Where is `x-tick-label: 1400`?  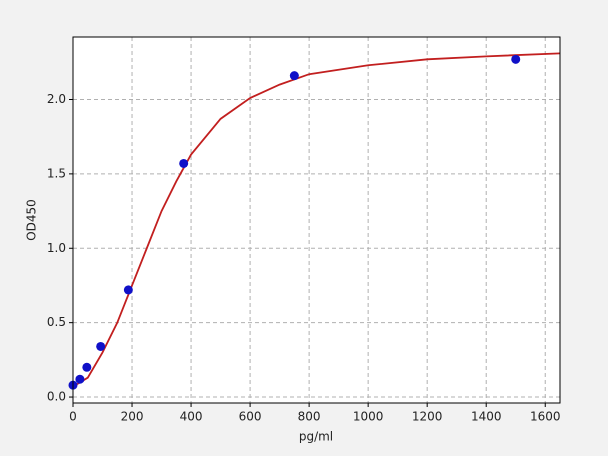
x-tick-label: 1400 is located at coordinates (486, 417).